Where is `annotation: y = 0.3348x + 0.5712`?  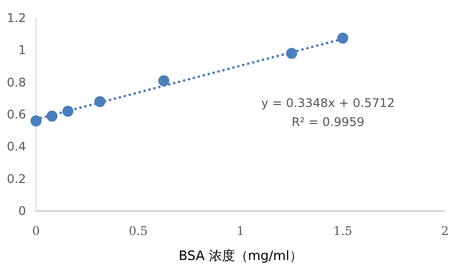 annotation: y = 0.3348x + 0.5712 is located at coordinates (328, 103).